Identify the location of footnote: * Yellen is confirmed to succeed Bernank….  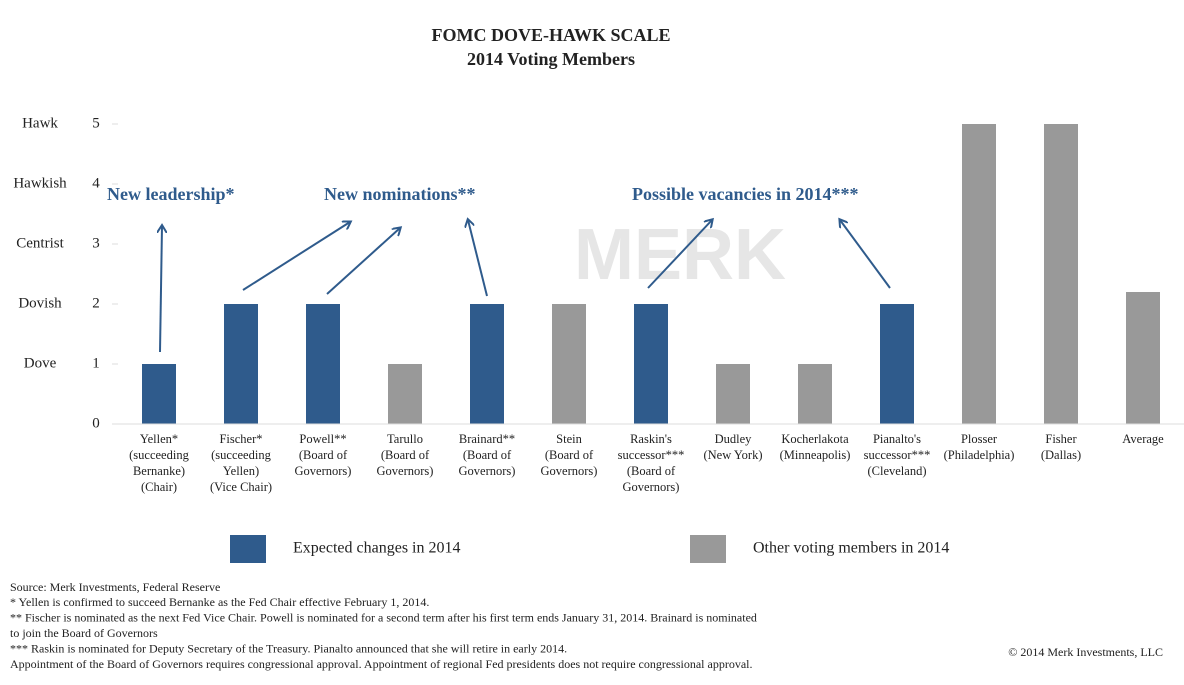
(219, 602).